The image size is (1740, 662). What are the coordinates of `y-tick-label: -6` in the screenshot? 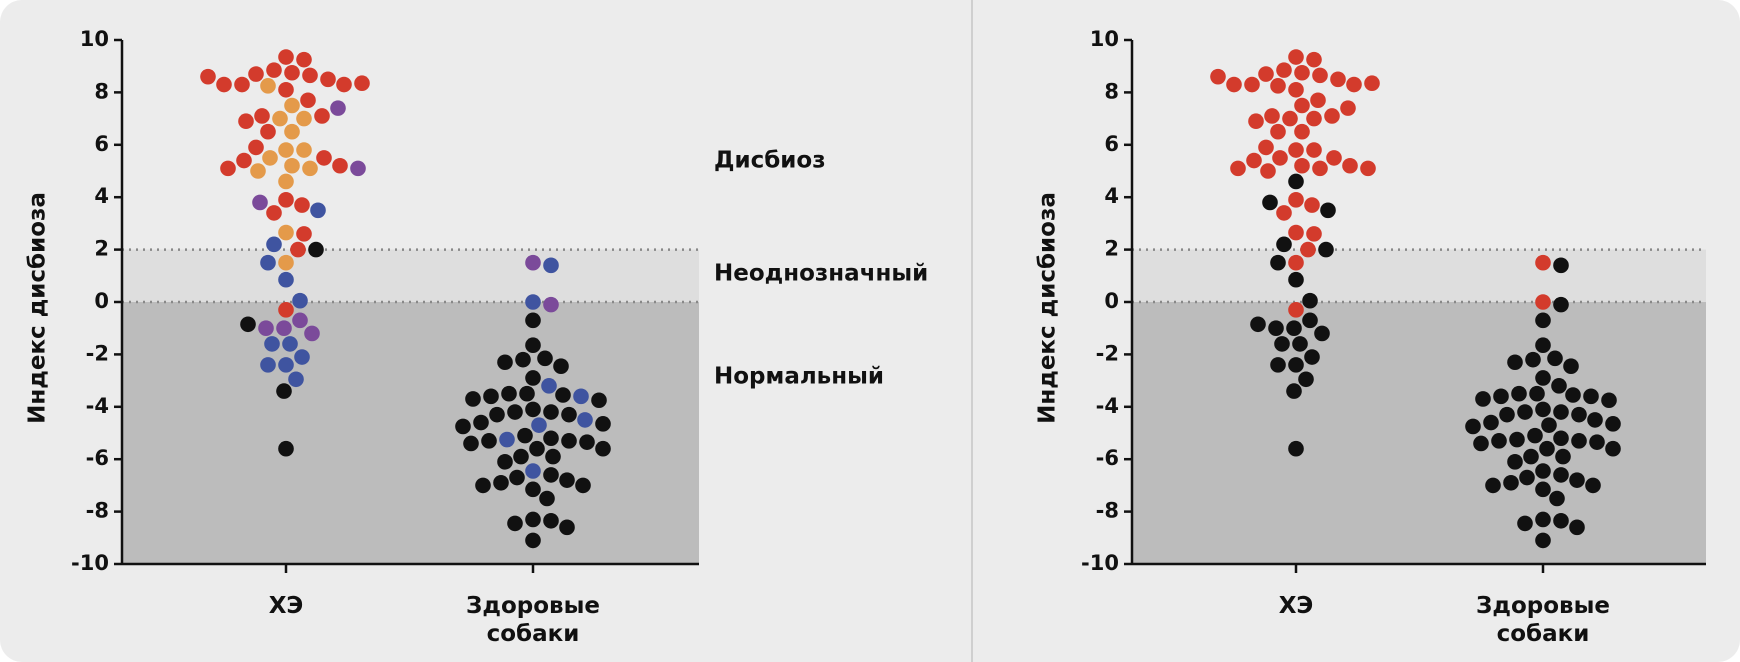 It's located at (97, 458).